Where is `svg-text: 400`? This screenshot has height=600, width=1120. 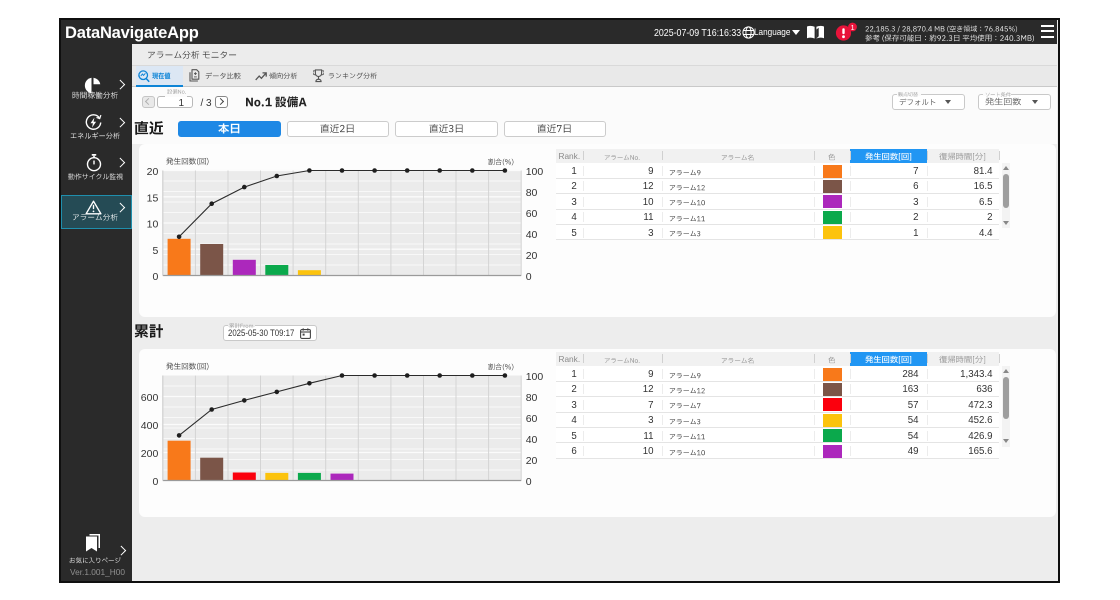 svg-text: 400 is located at coordinates (149, 426).